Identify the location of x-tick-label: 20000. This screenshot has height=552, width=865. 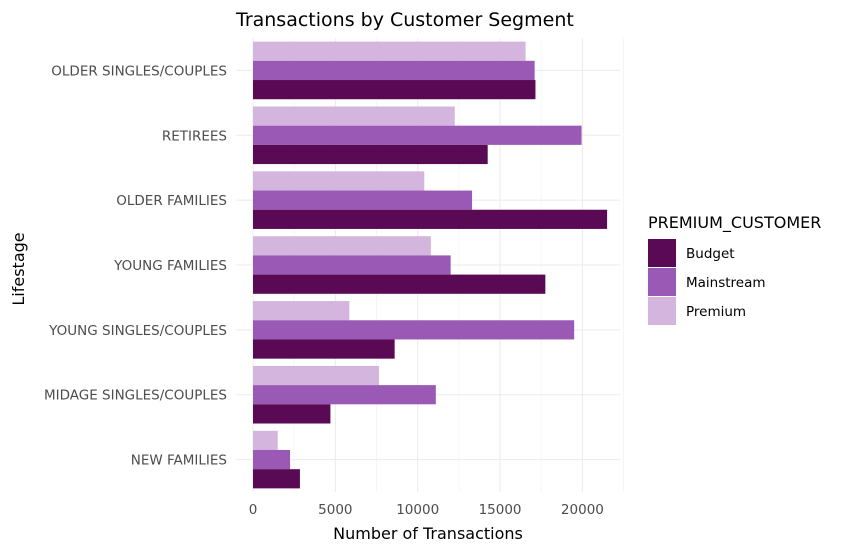
(582, 510).